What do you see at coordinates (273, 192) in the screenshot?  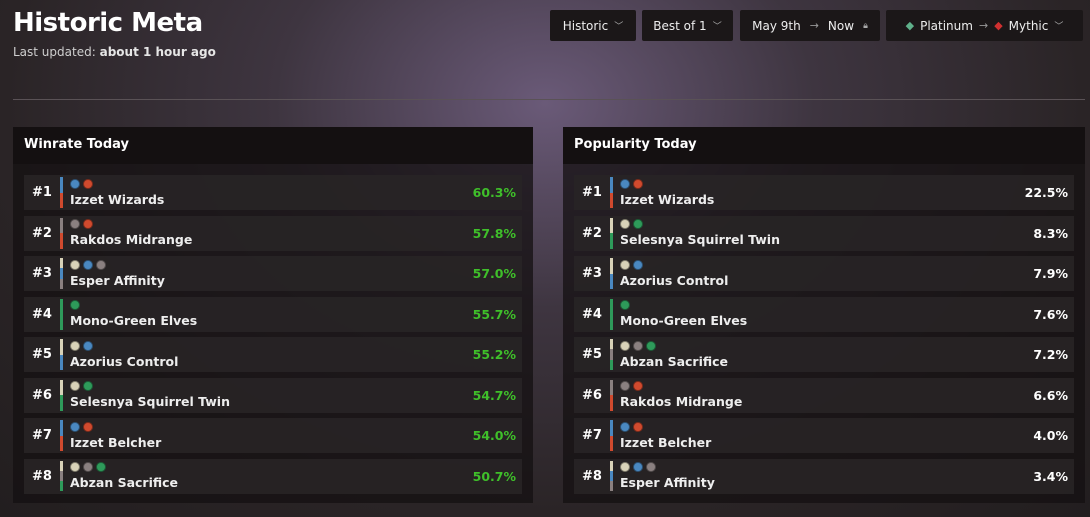 I see `deck-row: #1 Izzet Wizards 60.3%` at bounding box center [273, 192].